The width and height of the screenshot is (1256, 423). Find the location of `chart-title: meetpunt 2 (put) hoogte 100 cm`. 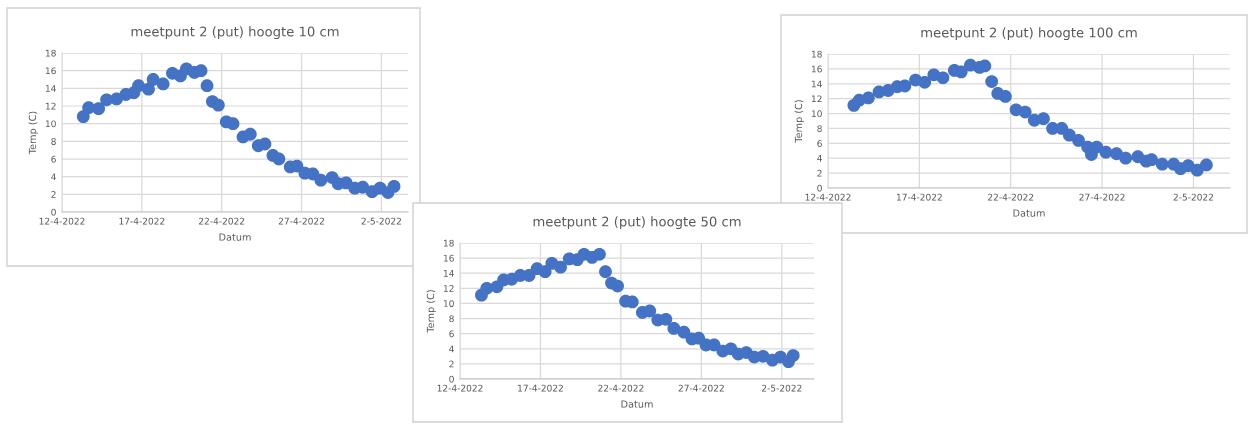

chart-title: meetpunt 2 (put) hoogte 100 cm is located at coordinates (1029, 34).